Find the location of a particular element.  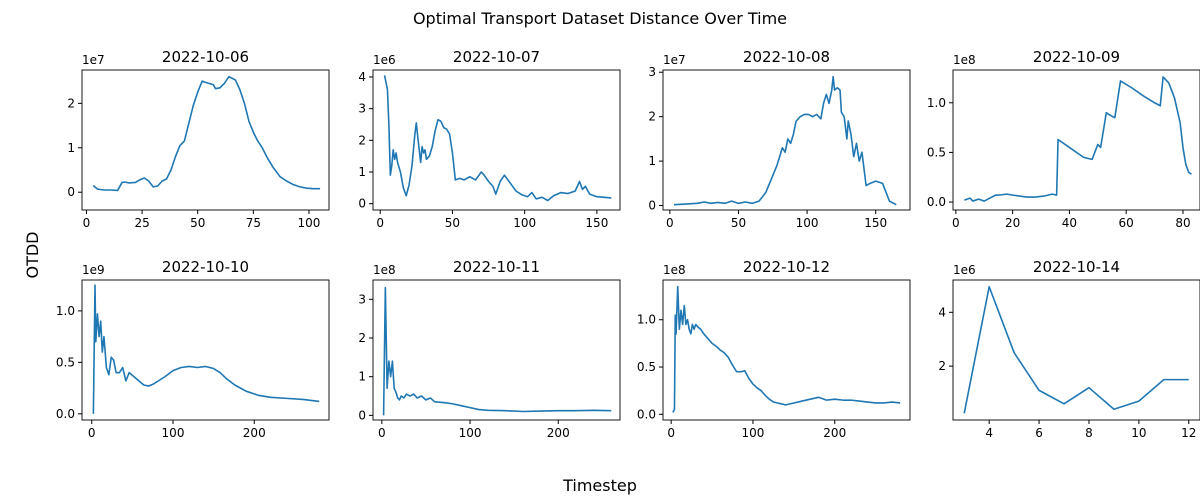

subplot-title: 2022-10-14 is located at coordinates (1076, 267).